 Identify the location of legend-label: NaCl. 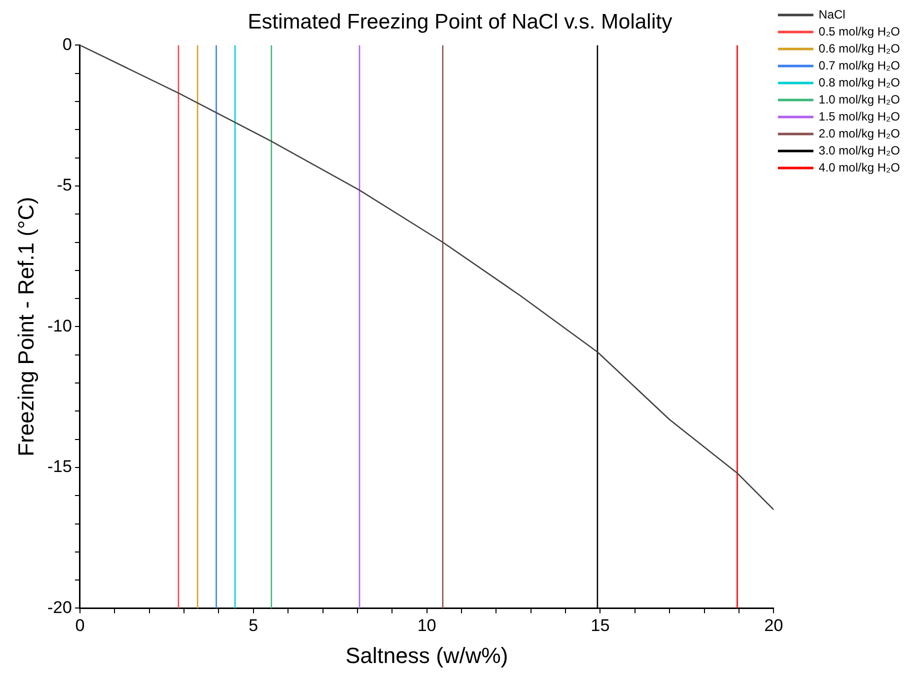
(832, 14).